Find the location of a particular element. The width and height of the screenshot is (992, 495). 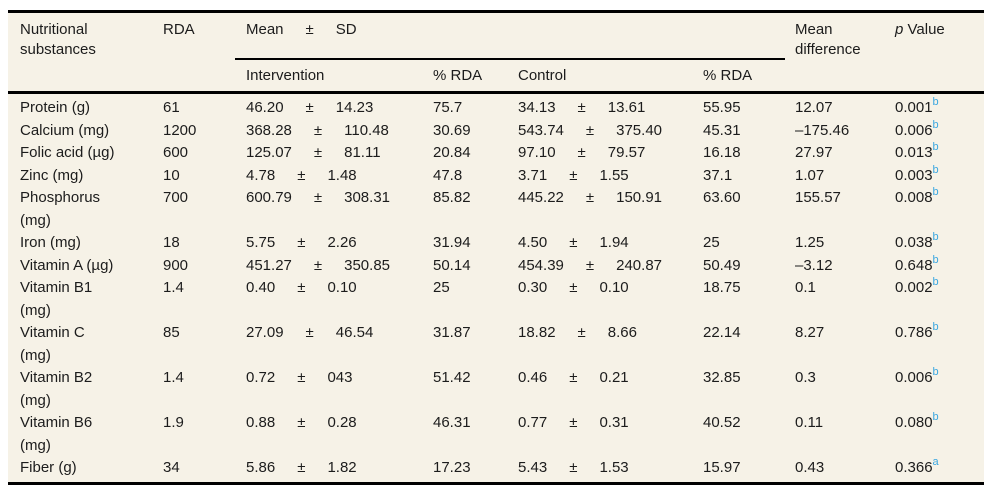

substance-cell: Vitamin B1 (mg) is located at coordinates (56, 299).